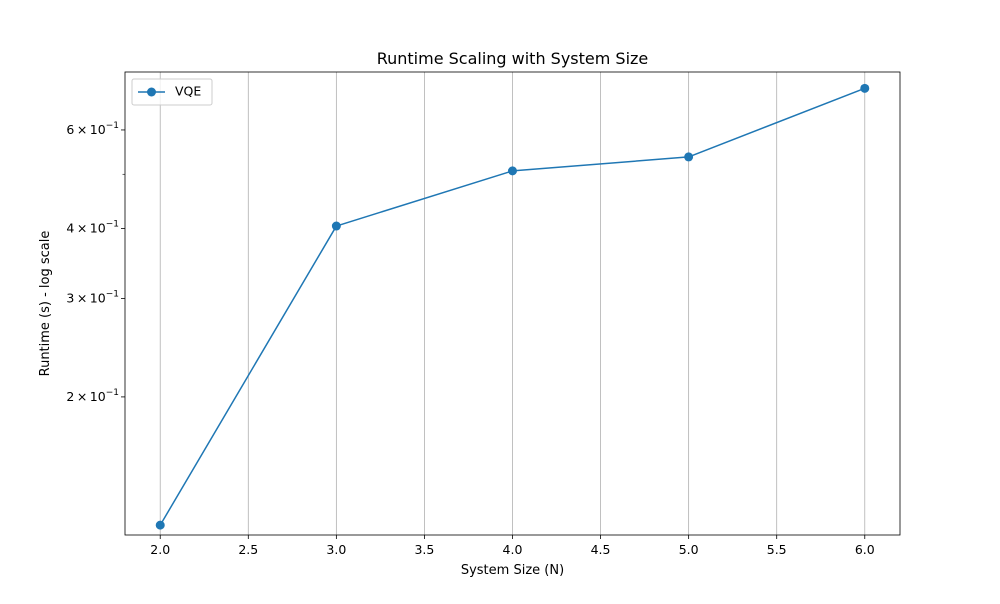 This screenshot has width=1000, height=604. I want to click on chart-title: Runtime Scaling with System Size, so click(513, 58).